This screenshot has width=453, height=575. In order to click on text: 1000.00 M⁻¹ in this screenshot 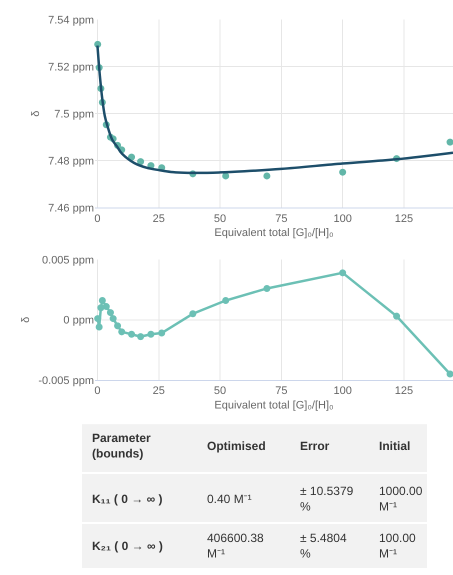, I will do `click(401, 499)`.